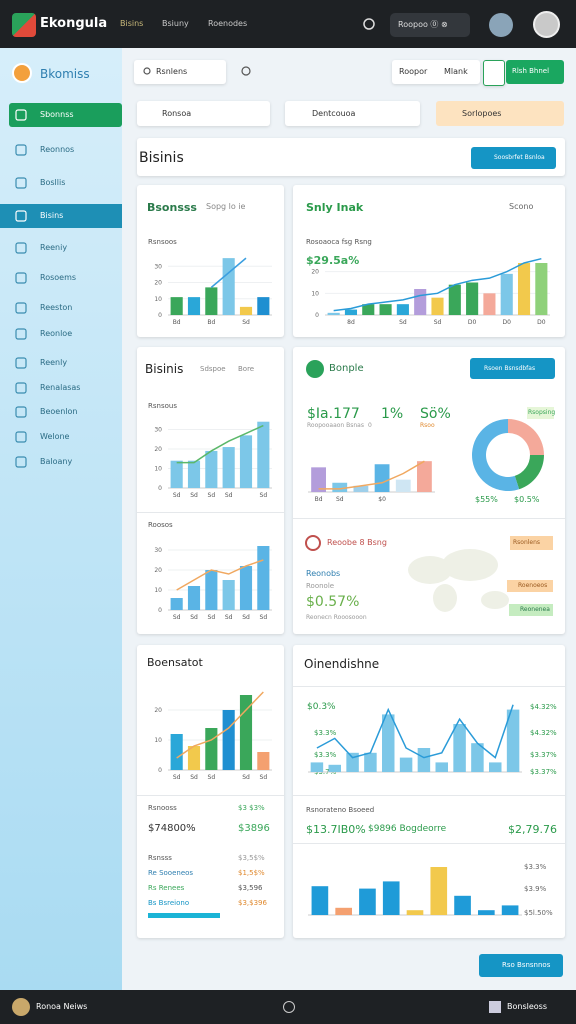  I want to click on axis-label: $3.3%, so click(535, 866).